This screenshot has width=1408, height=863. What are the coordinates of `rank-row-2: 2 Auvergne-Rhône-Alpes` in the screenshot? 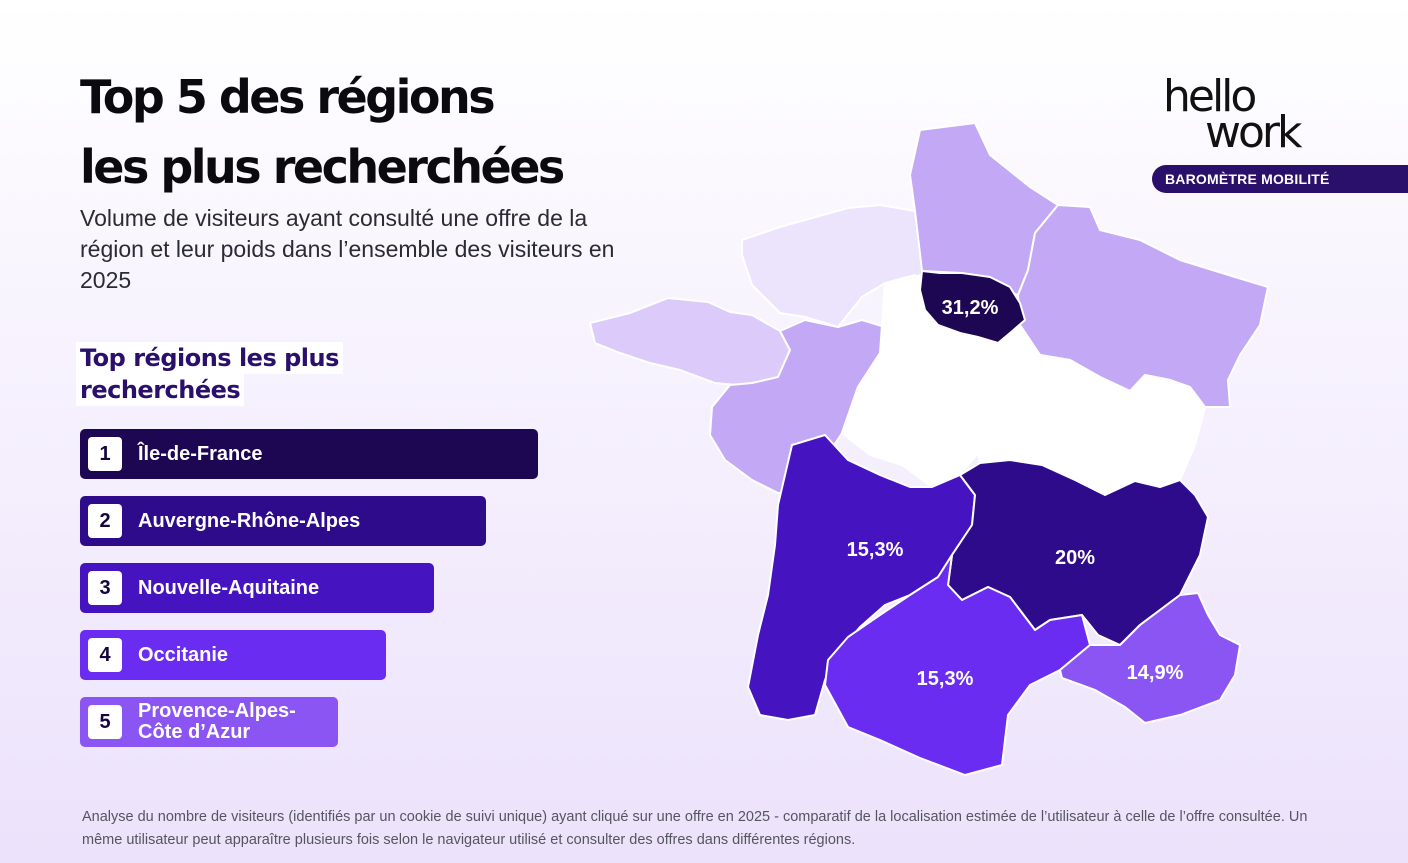 It's located at (283, 521).